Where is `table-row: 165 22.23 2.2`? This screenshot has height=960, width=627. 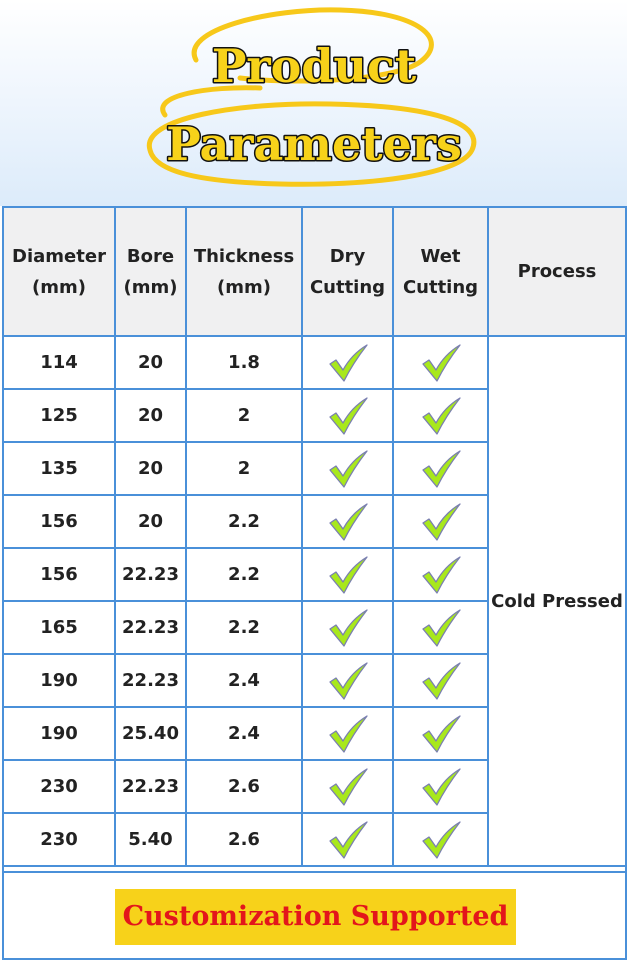 table-row: 165 22.23 2.2 is located at coordinates (314, 627).